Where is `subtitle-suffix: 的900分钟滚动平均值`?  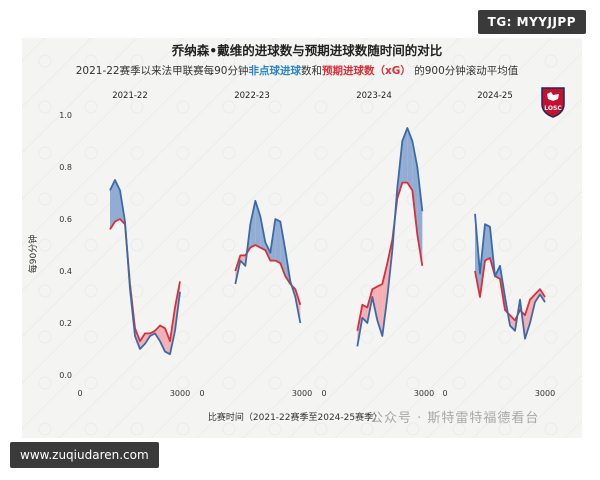
subtitle-suffix: 的900分钟滚动平均值 is located at coordinates (465, 70).